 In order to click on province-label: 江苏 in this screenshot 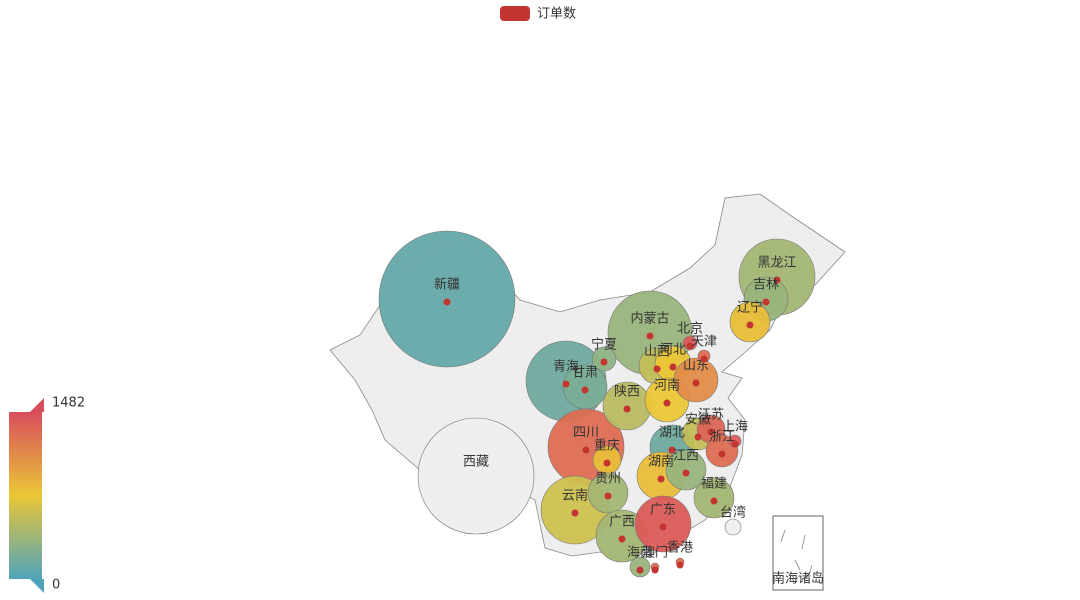, I will do `click(711, 415)`.